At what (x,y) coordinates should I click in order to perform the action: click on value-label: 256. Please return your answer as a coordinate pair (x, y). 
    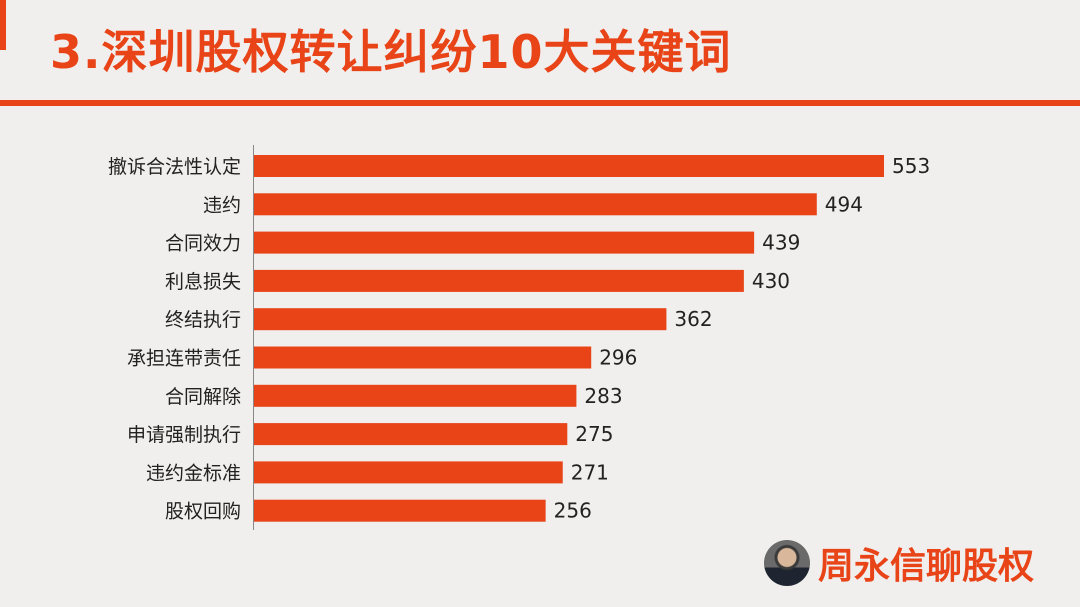
    Looking at the image, I should click on (573, 511).